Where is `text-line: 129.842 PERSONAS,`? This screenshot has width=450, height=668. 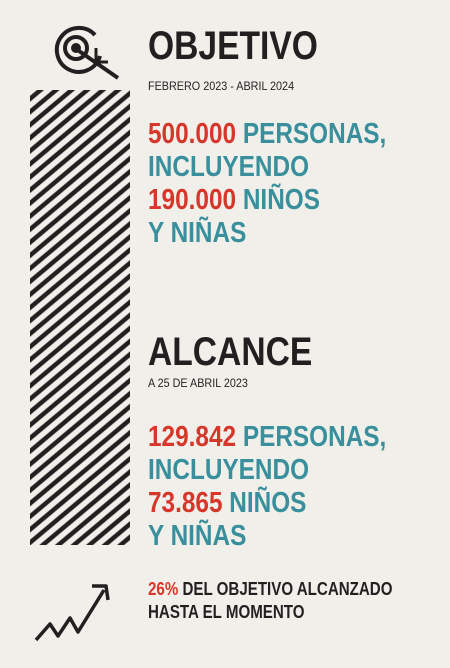 text-line: 129.842 PERSONAS, is located at coordinates (267, 437).